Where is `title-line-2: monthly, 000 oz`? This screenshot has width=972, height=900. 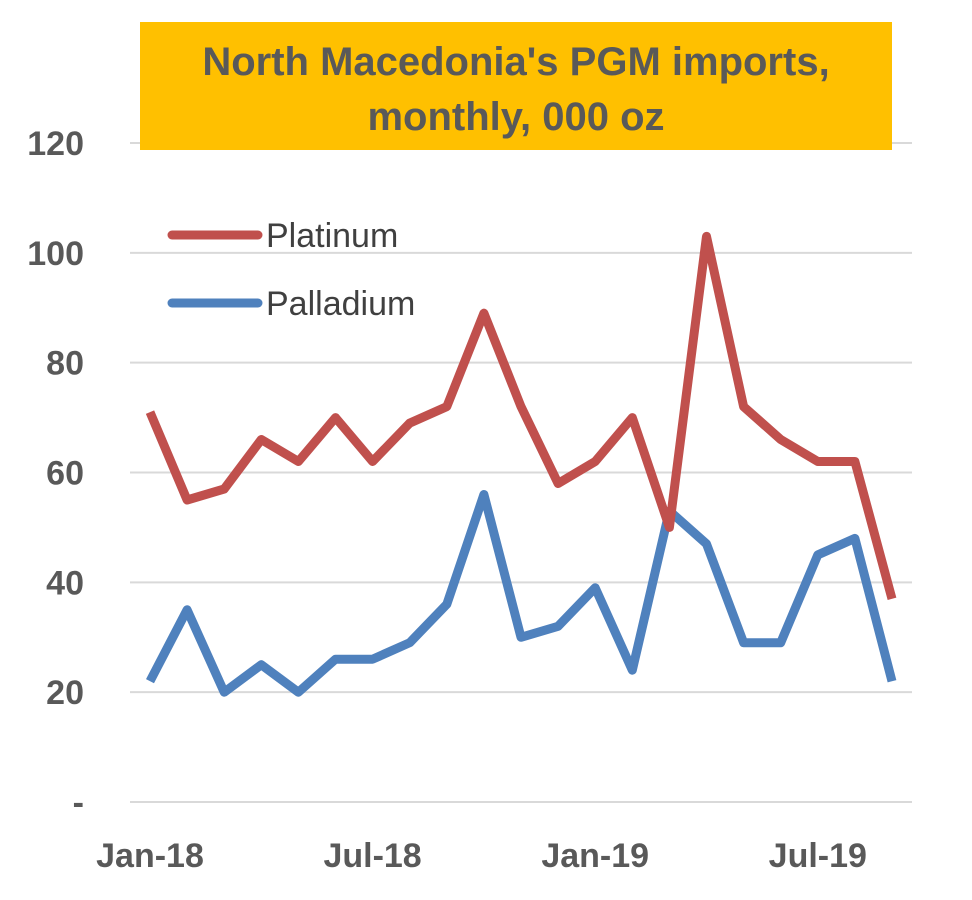 title-line-2: monthly, 000 oz is located at coordinates (515, 117).